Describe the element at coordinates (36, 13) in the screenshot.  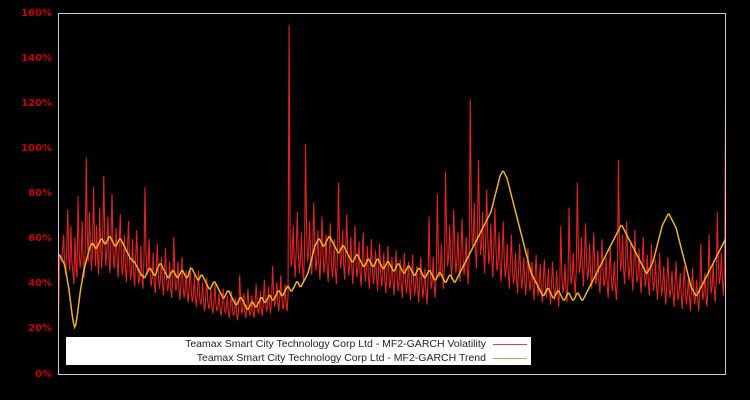
I see `y-tick-label: 160%` at that location.